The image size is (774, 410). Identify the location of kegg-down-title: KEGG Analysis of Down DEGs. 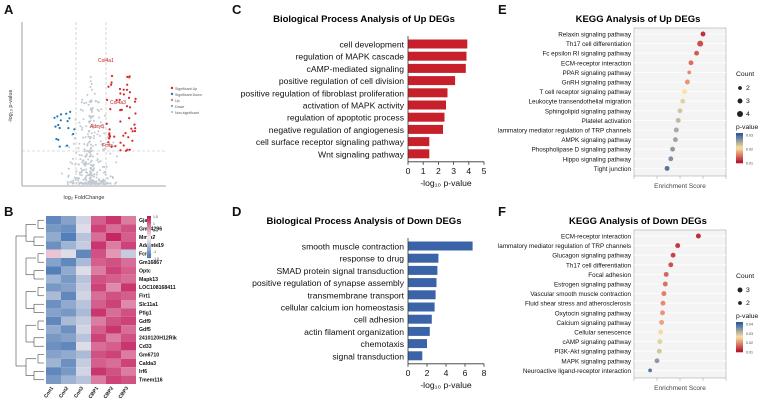
(638, 221).